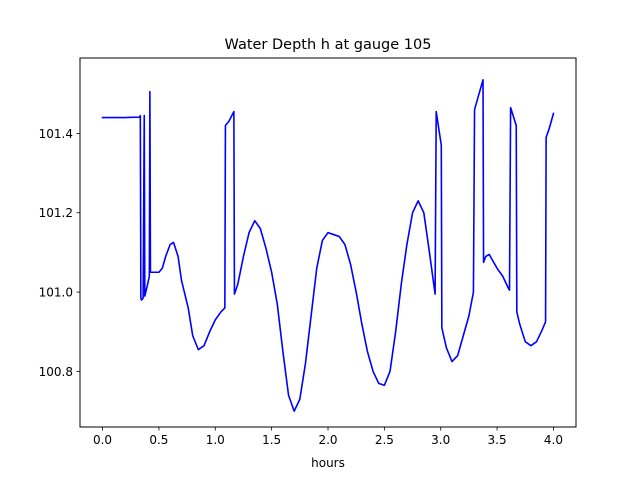 The width and height of the screenshot is (640, 480). Describe the element at coordinates (384, 440) in the screenshot. I see `x-tick-label: 2.5` at that location.